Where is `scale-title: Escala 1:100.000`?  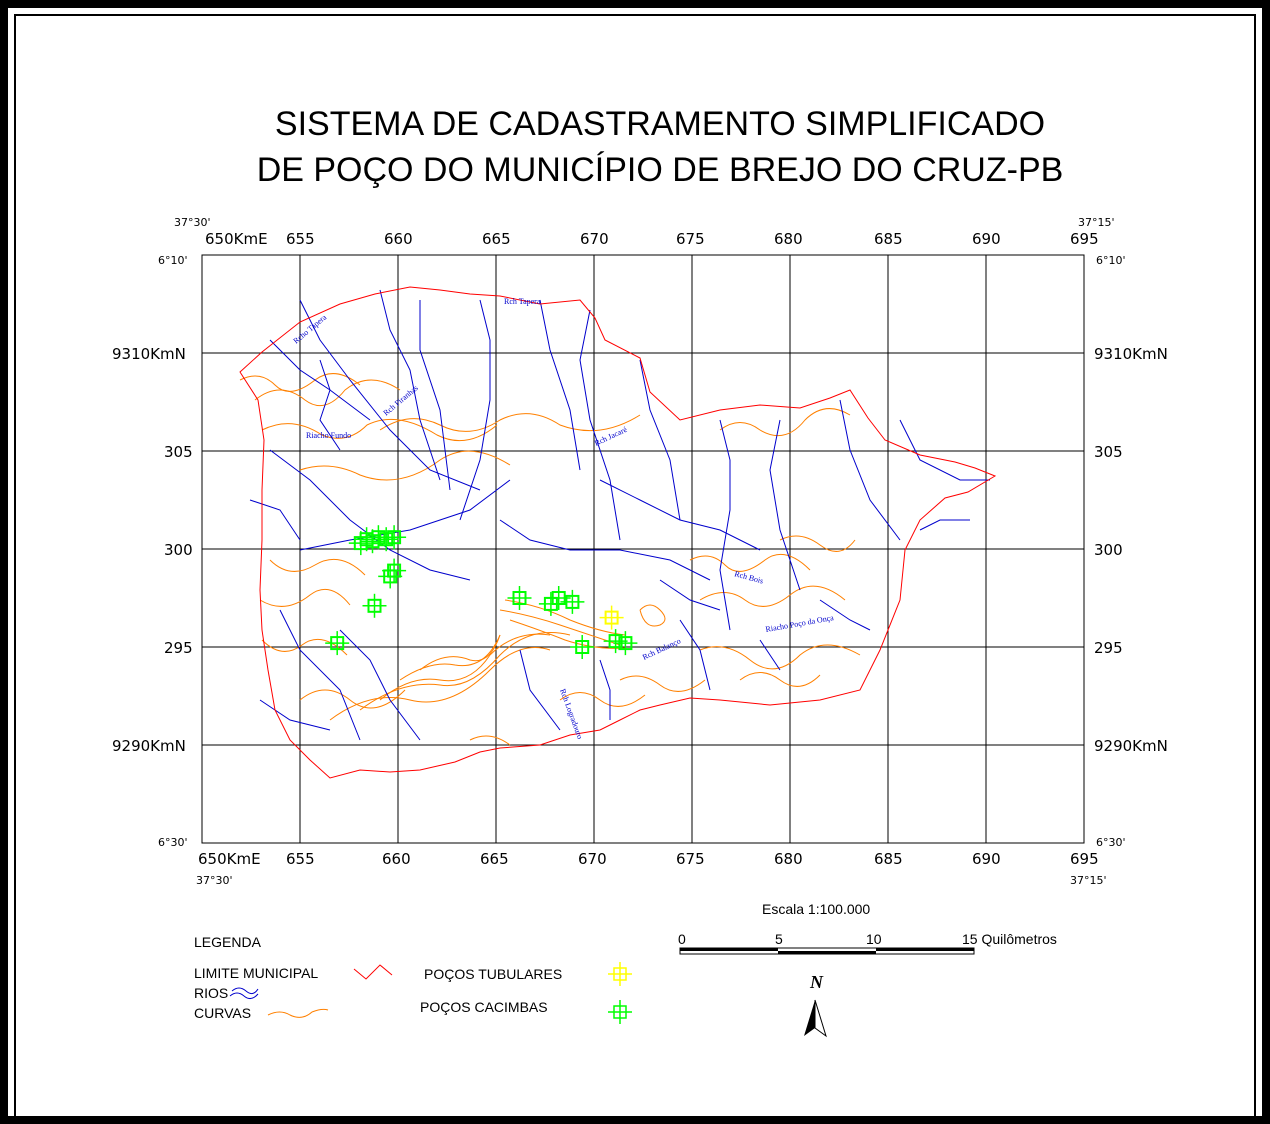 scale-title: Escala 1:100.000 is located at coordinates (816, 909).